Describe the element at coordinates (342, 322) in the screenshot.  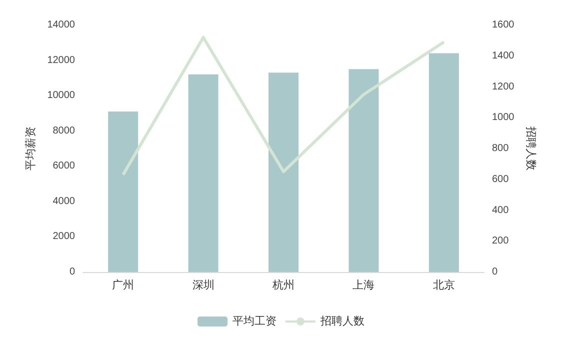
I see `legend-label: 招聘人数` at that location.